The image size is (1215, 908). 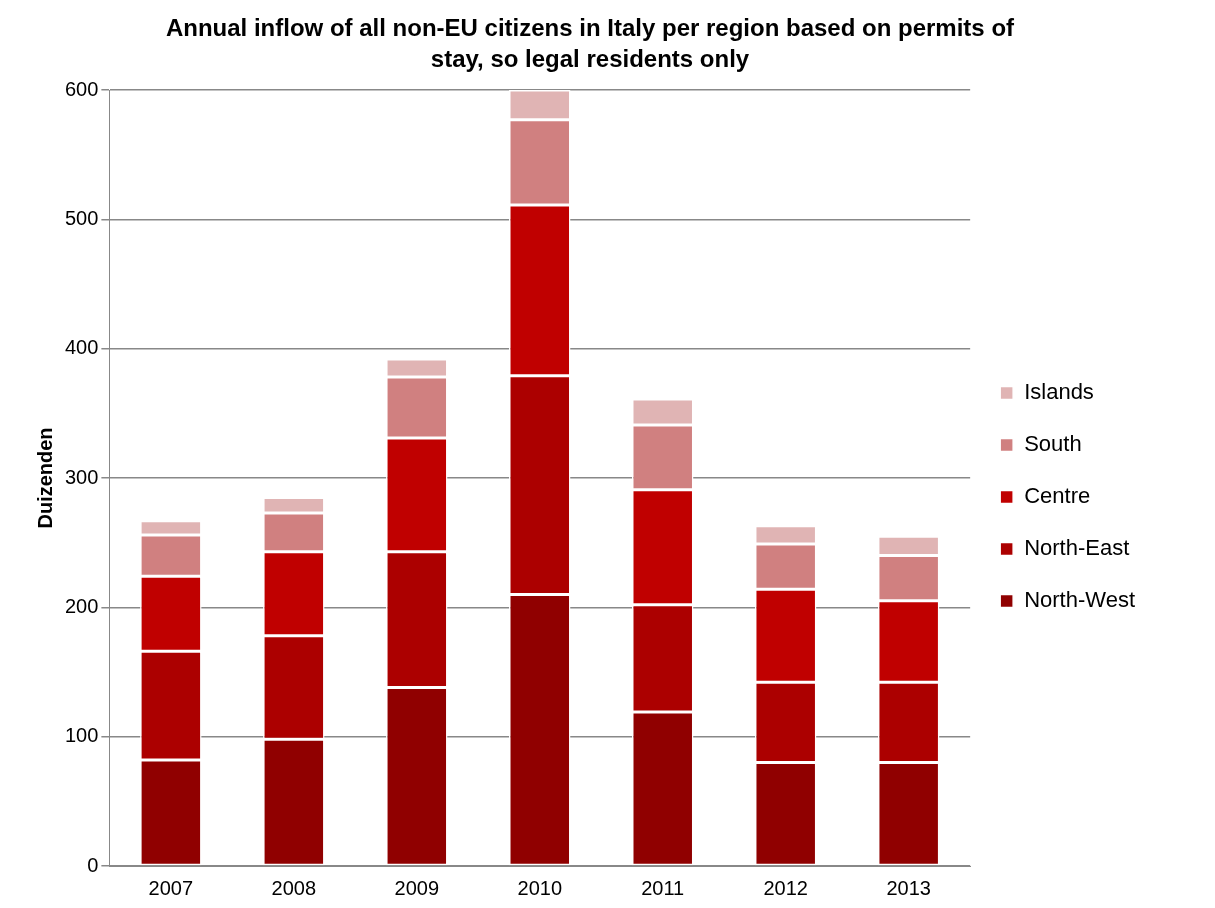 I want to click on legend-label: North-East, so click(x=1077, y=548).